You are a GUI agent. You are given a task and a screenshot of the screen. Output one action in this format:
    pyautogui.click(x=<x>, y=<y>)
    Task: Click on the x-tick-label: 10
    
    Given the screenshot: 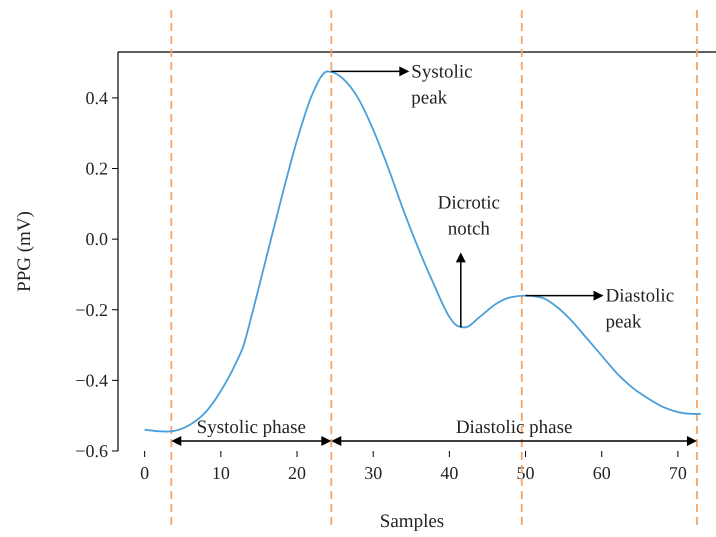 What is the action you would take?
    pyautogui.click(x=221, y=473)
    